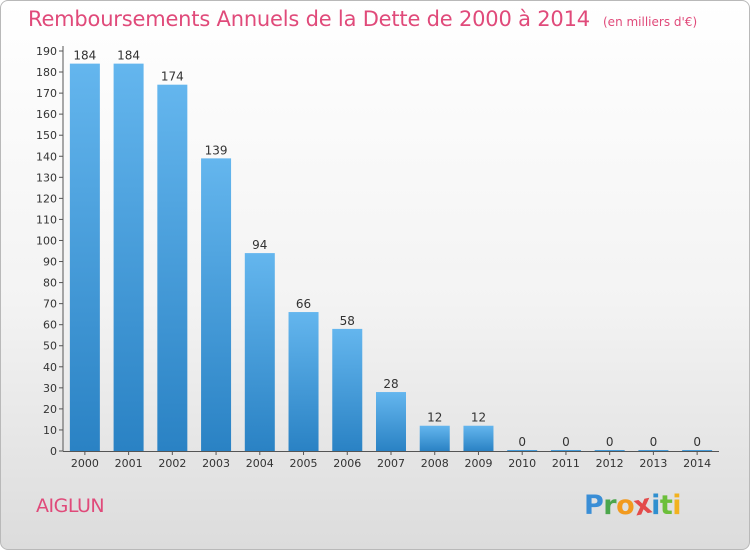 This screenshot has height=550, width=750. What do you see at coordinates (46, 156) in the screenshot?
I see `y-tick-label: 140` at bounding box center [46, 156].